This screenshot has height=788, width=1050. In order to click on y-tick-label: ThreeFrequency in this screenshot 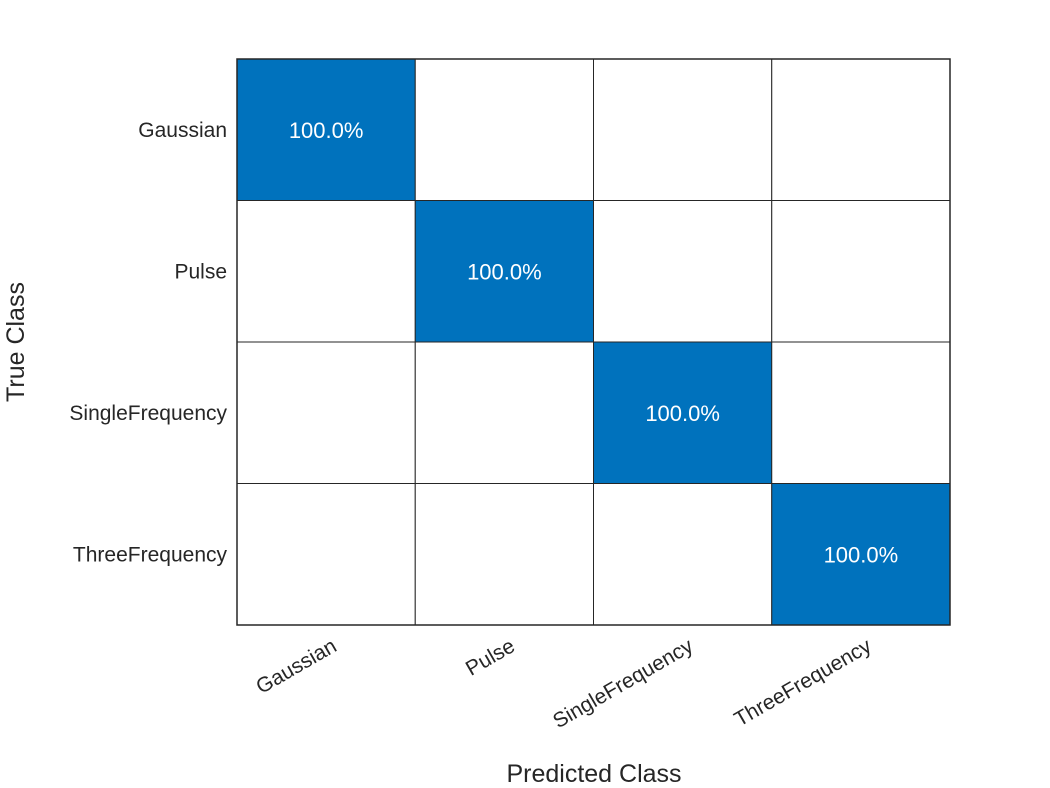, I will do `click(150, 554)`.